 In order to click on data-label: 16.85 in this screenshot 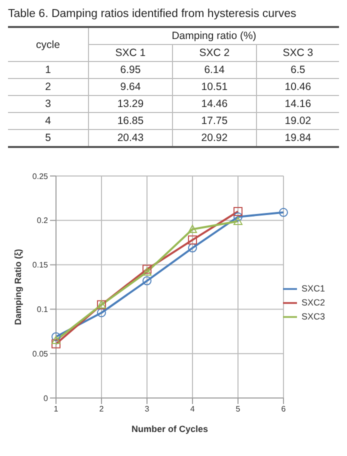, I will do `click(130, 121)`.